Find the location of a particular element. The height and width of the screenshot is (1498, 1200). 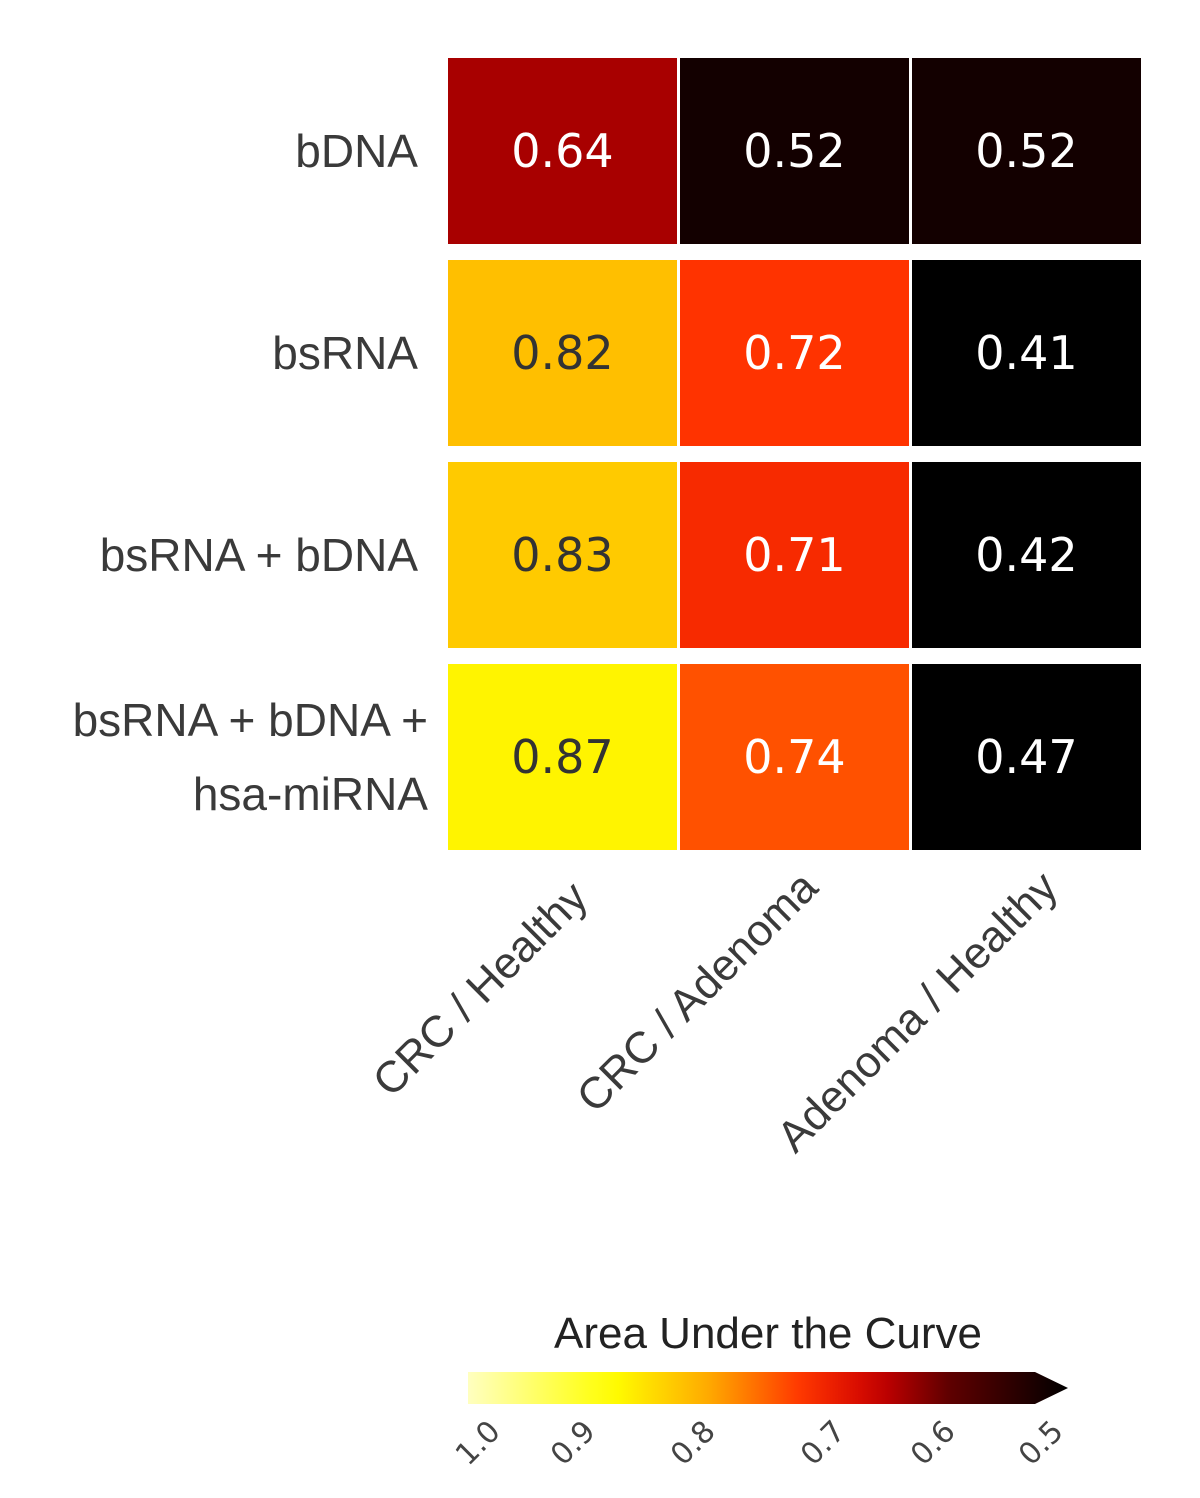

heatmap-cell-label: 0.83 is located at coordinates (562, 555).